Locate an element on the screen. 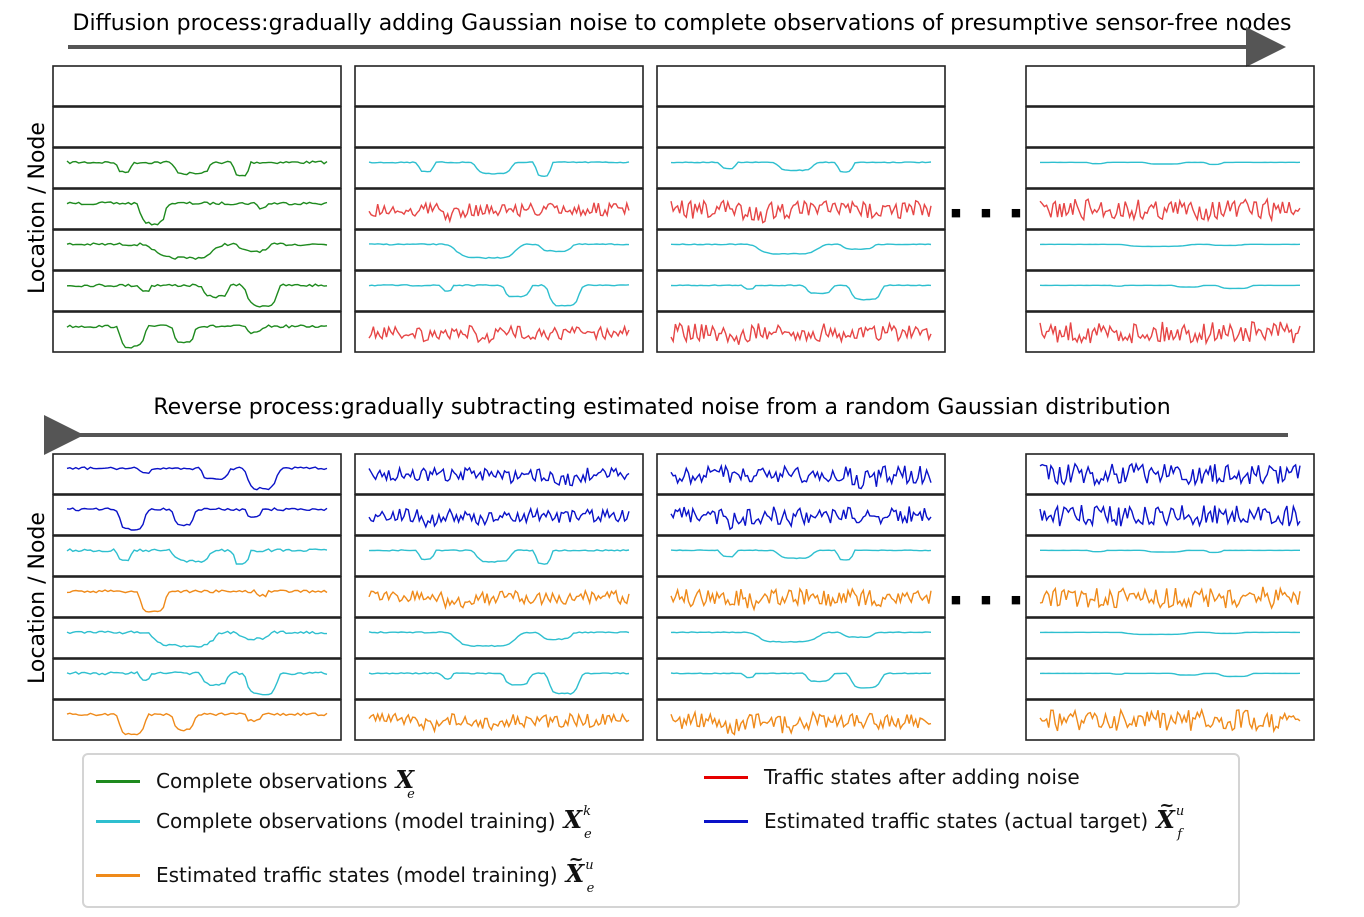 This screenshot has width=1364, height=917. legend-label: Traffic states after adding noise is located at coordinates (922, 777).